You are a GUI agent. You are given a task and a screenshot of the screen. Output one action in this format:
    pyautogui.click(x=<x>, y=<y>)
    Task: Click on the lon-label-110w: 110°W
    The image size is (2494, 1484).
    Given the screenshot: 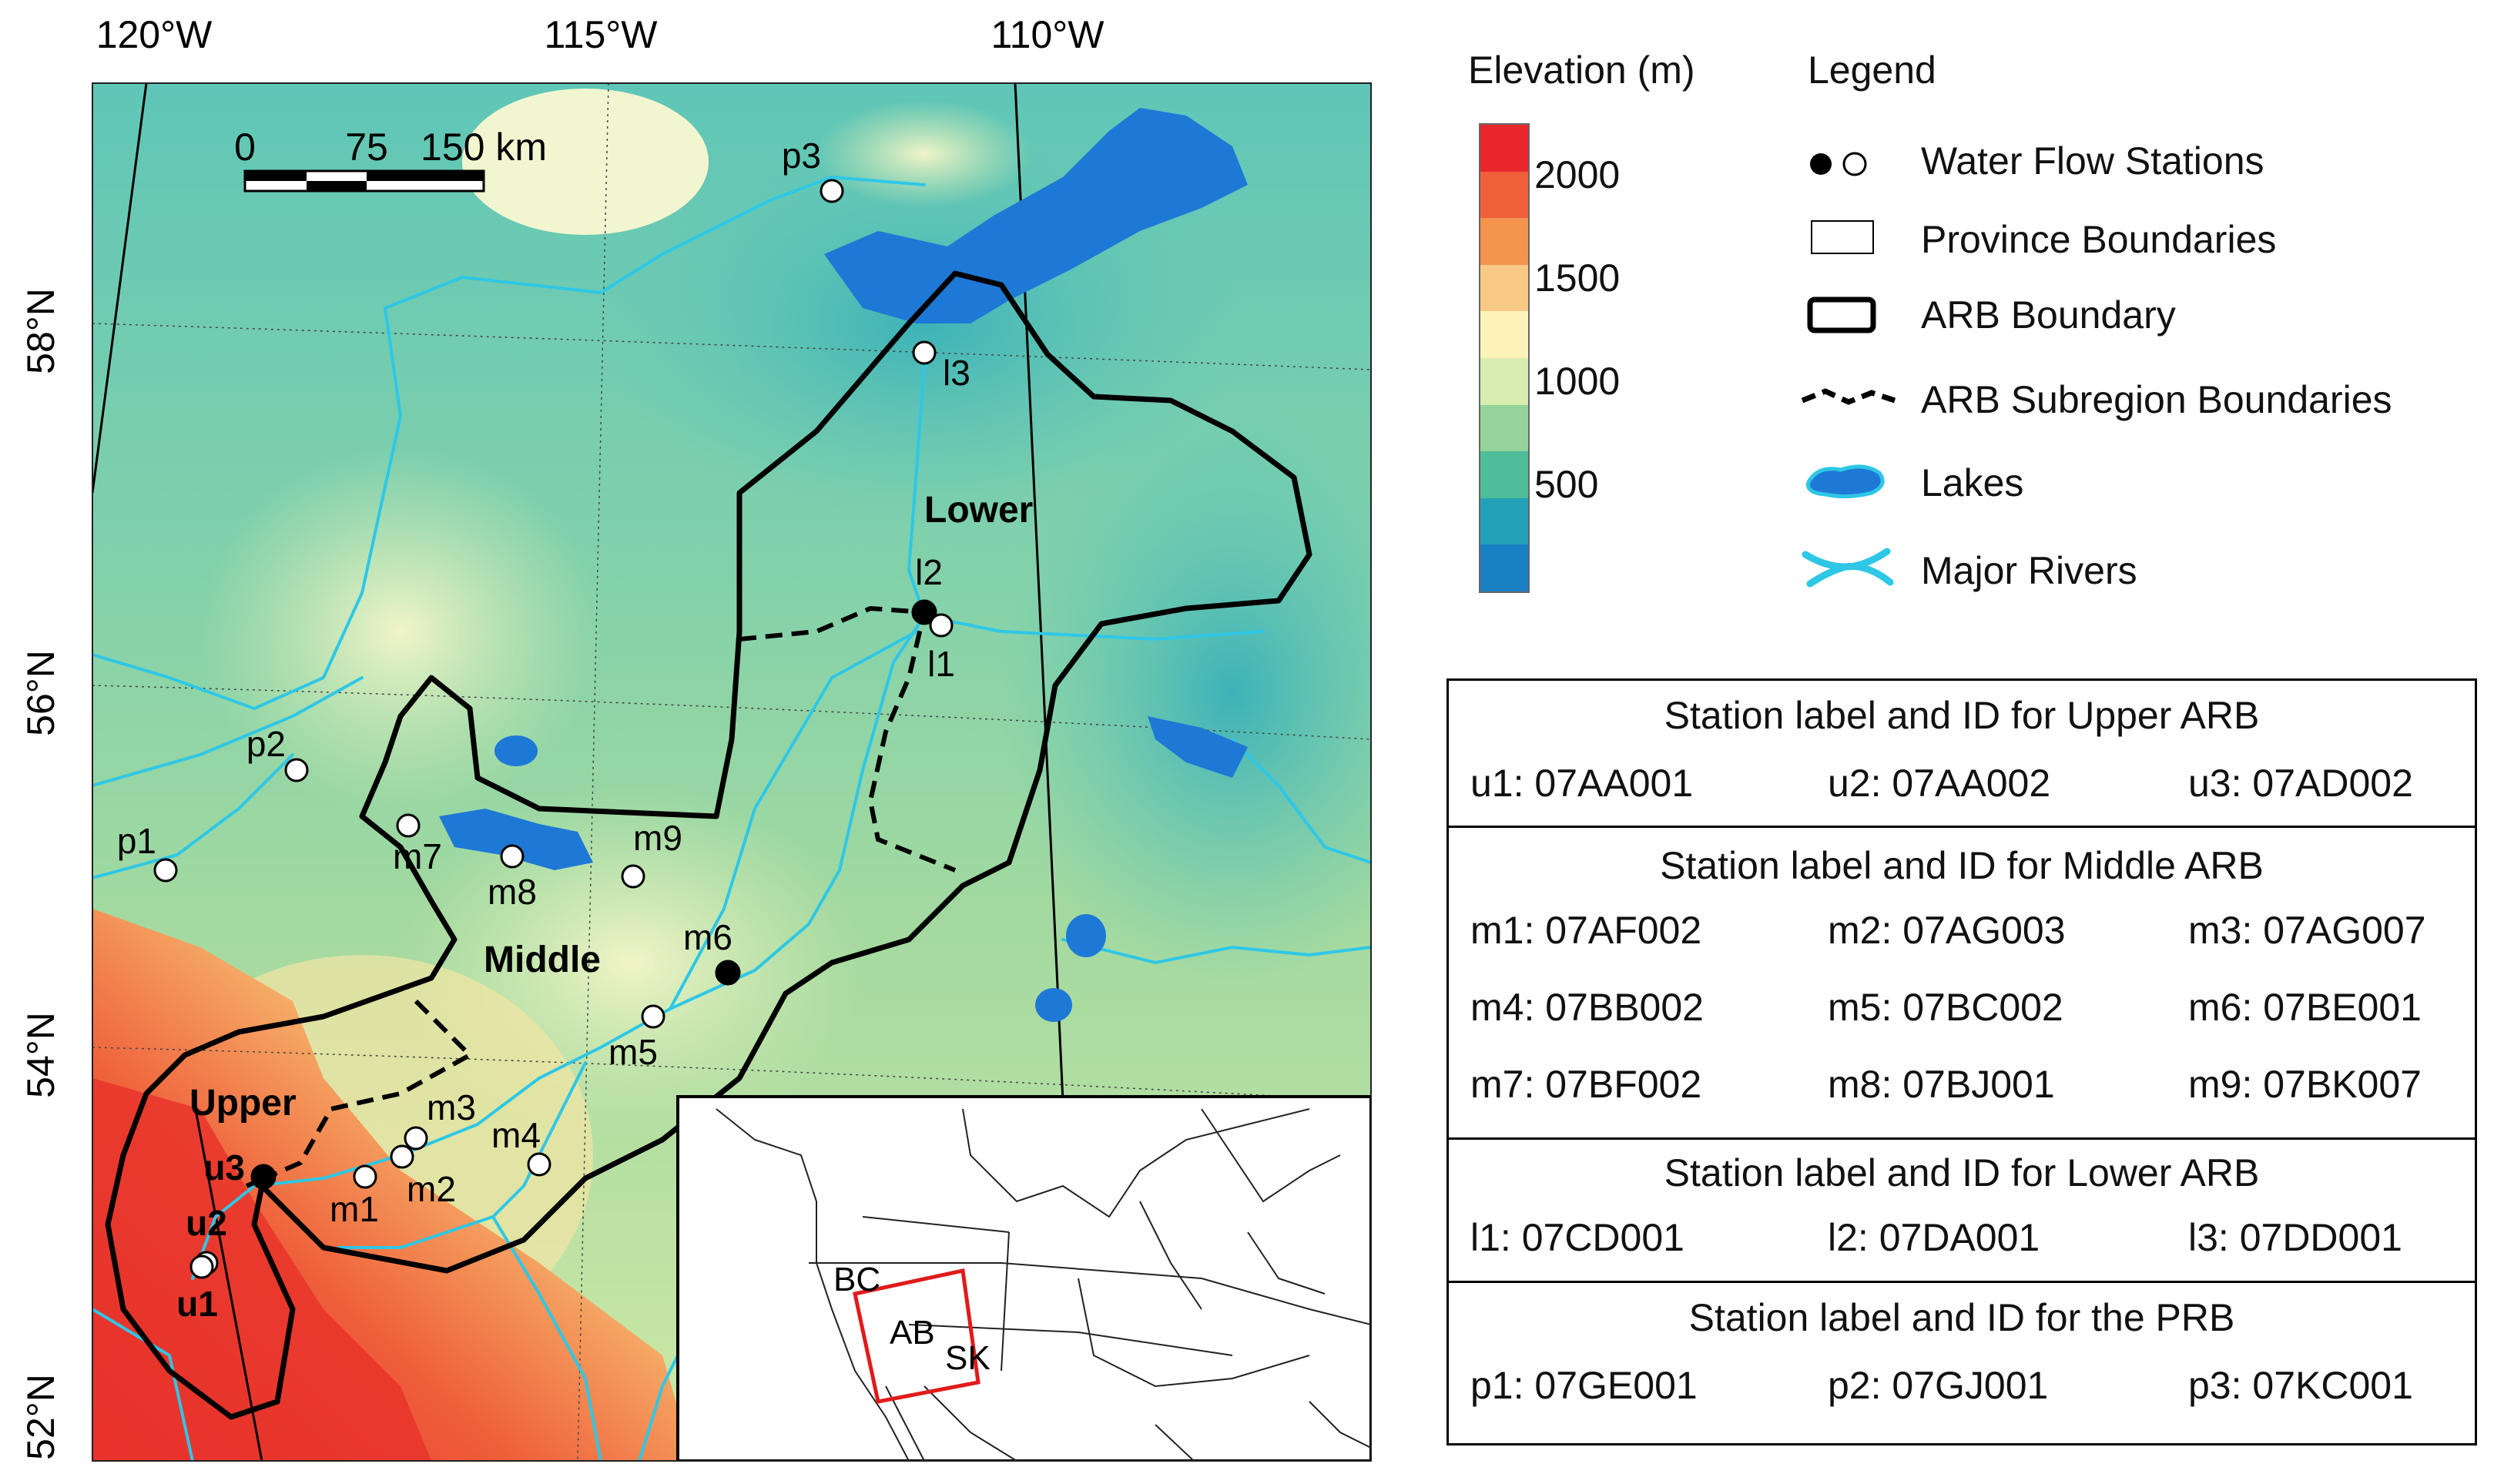 What is the action you would take?
    pyautogui.click(x=1048, y=34)
    